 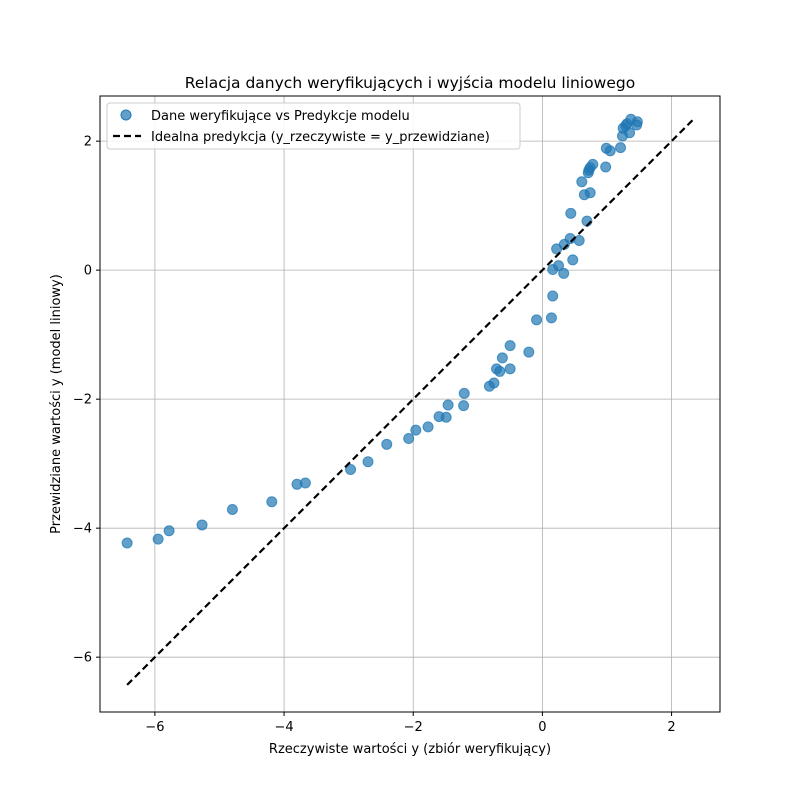 What do you see at coordinates (671, 727) in the screenshot?
I see `x-tick-label: 2` at bounding box center [671, 727].